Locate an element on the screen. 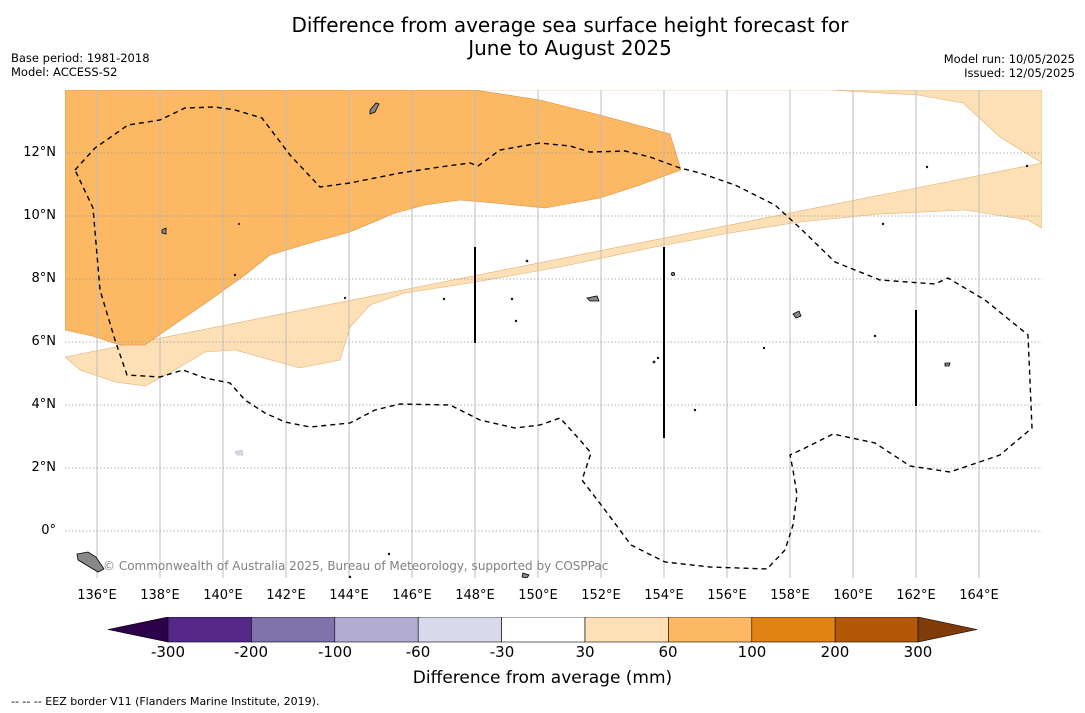 This screenshot has height=713, width=1085. cbar-tick-8: 100 is located at coordinates (752, 652).